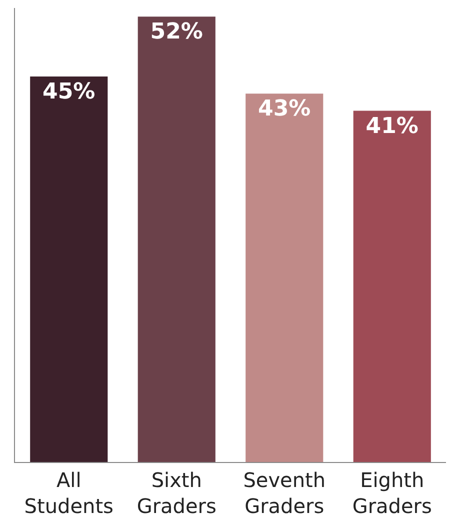 This screenshot has height=527, width=451. What do you see at coordinates (176, 32) in the screenshot?
I see `data-label: 52%` at bounding box center [176, 32].